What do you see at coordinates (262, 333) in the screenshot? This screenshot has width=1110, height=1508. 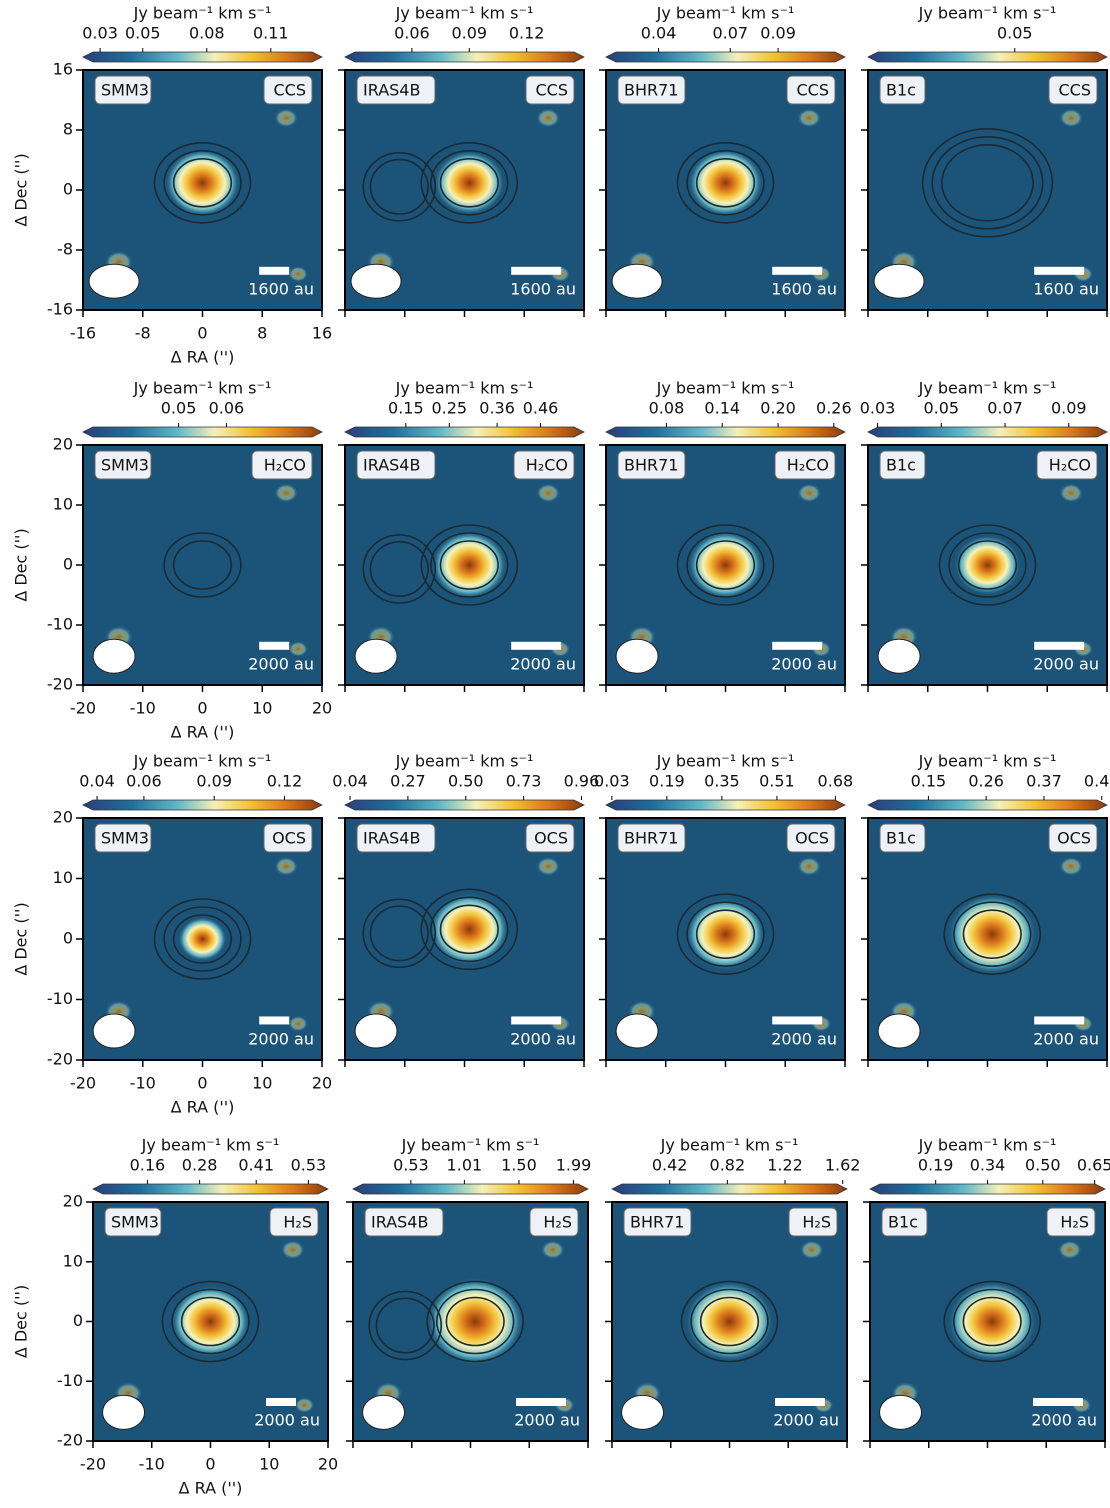 I see `x-tick-label: 8` at bounding box center [262, 333].